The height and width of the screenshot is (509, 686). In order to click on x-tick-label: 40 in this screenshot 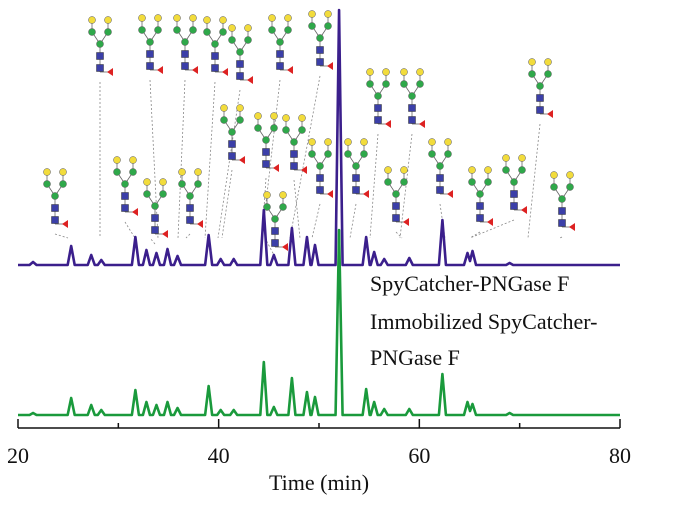, I will do `click(219, 455)`.